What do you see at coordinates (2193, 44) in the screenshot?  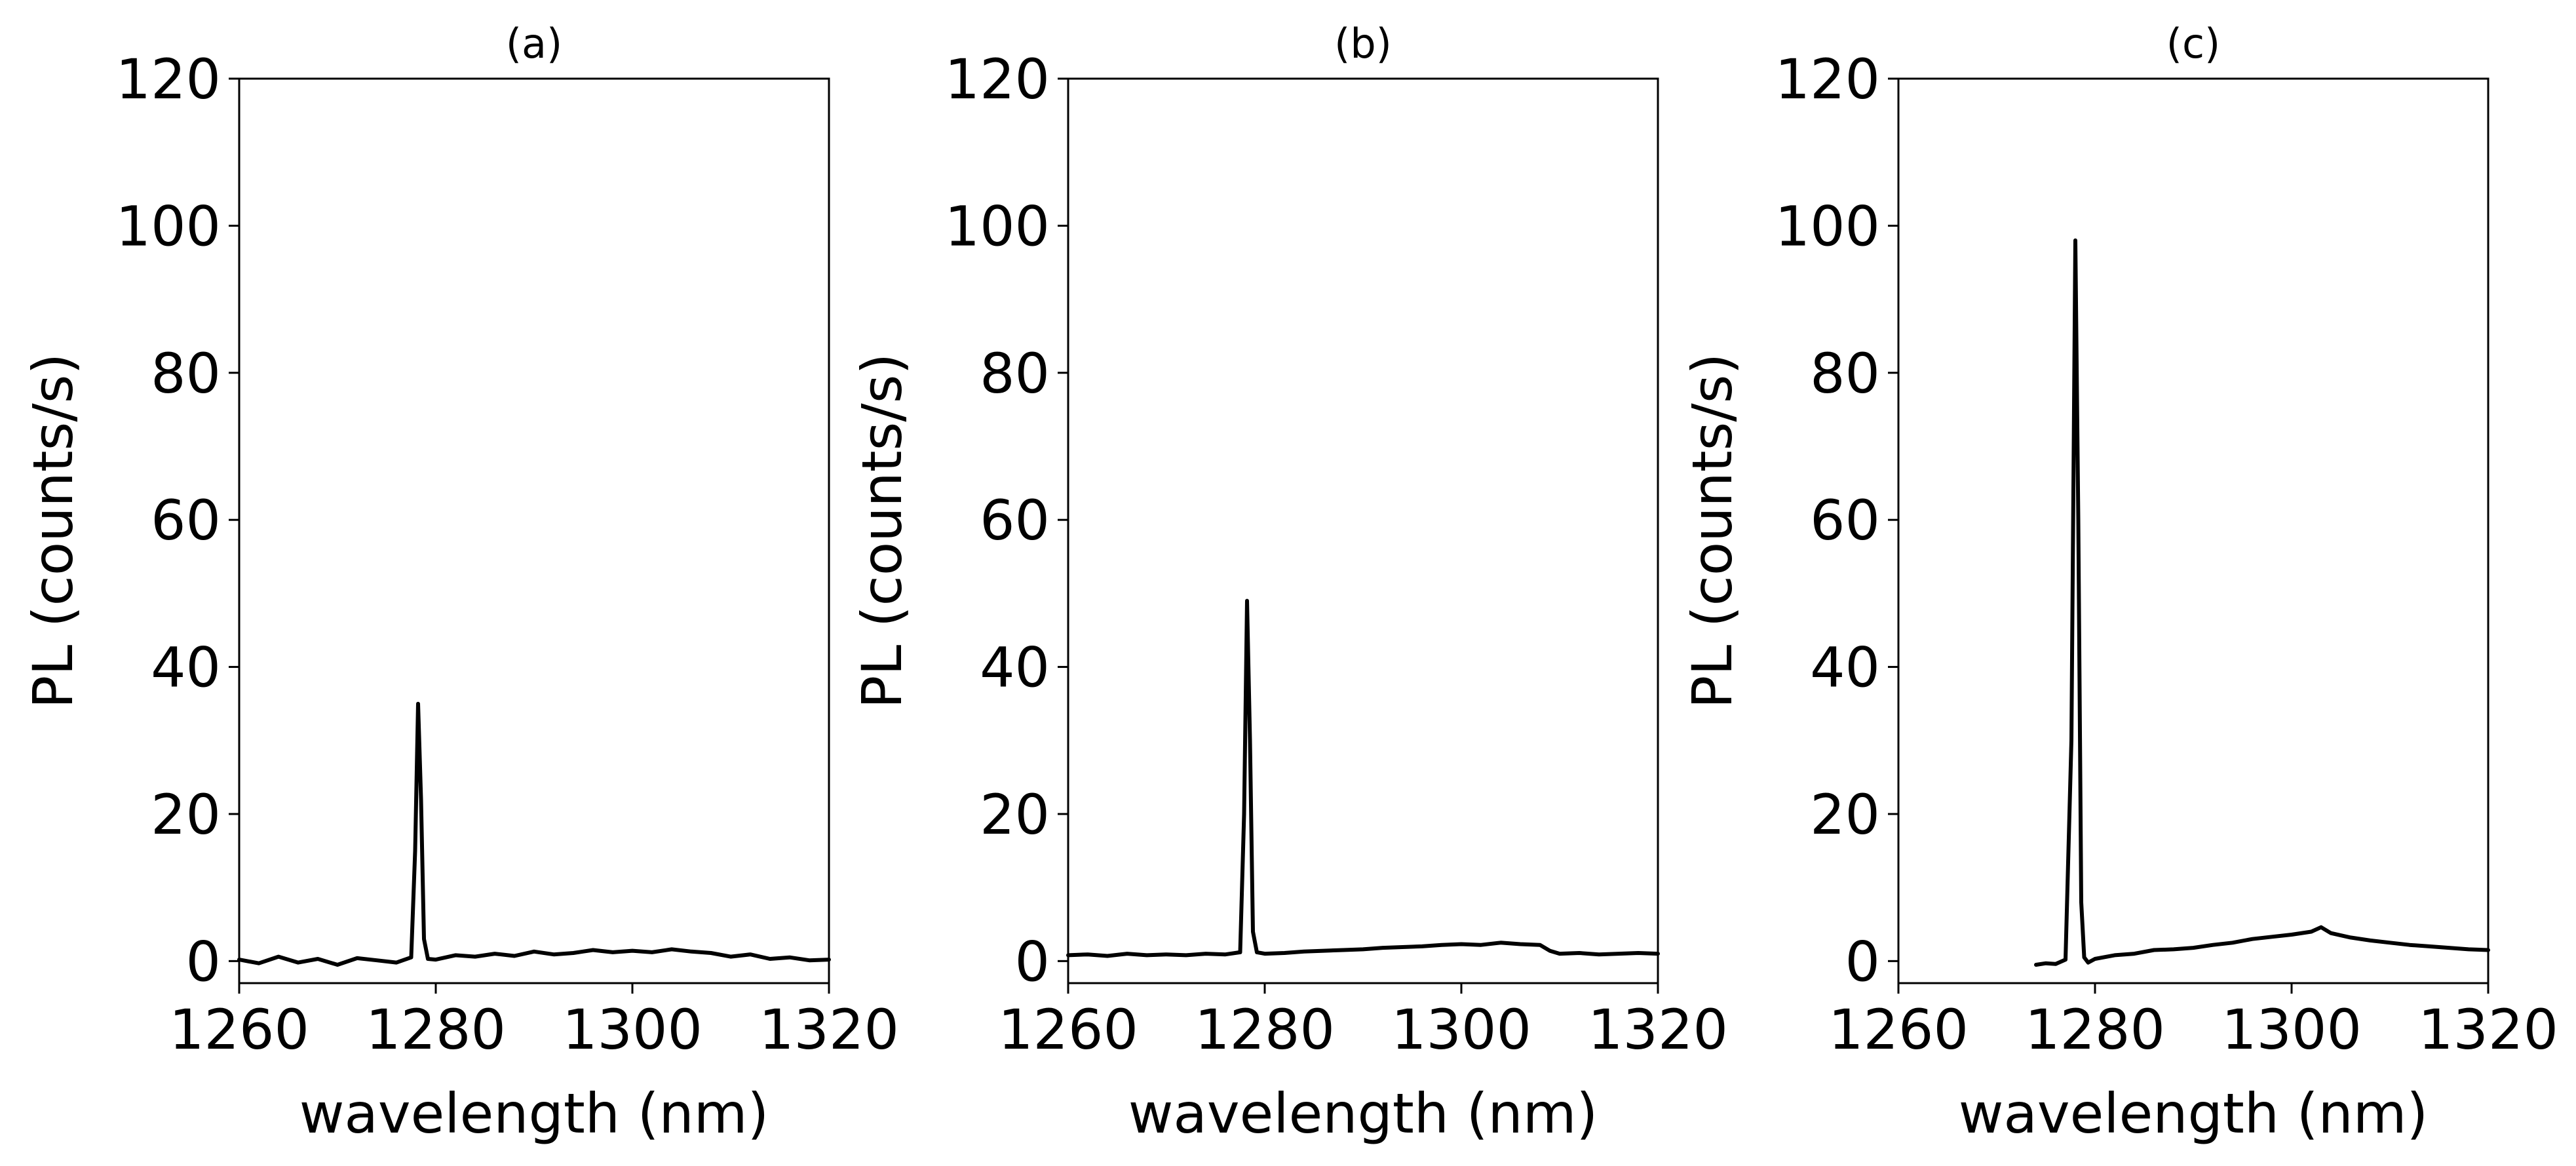 I see `panel-title: (c)` at bounding box center [2193, 44].